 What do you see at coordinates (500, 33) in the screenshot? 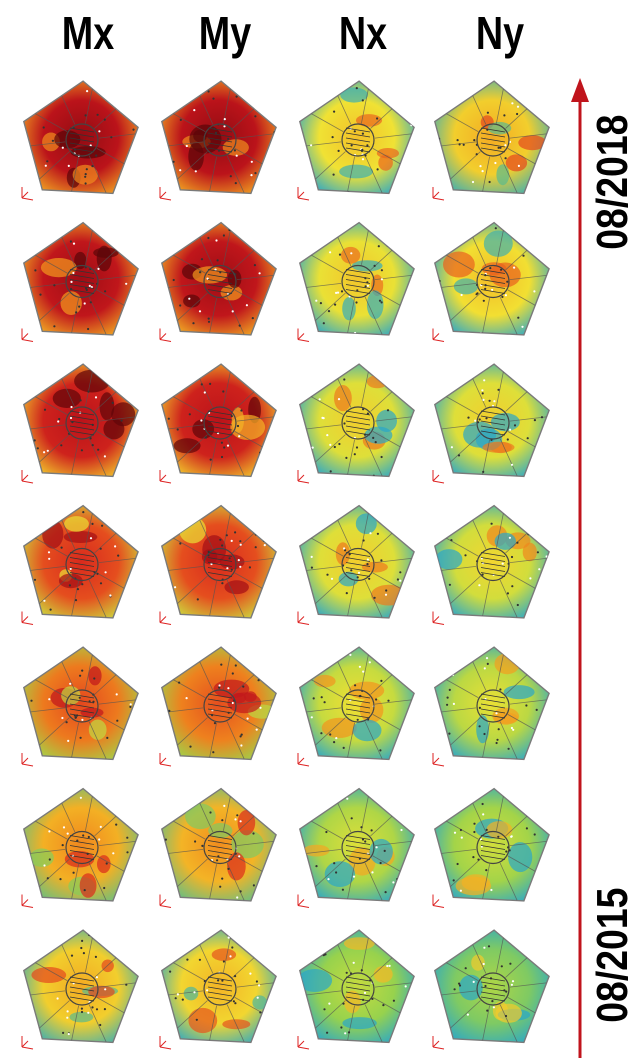
I see `column-header-ny: Ny` at bounding box center [500, 33].